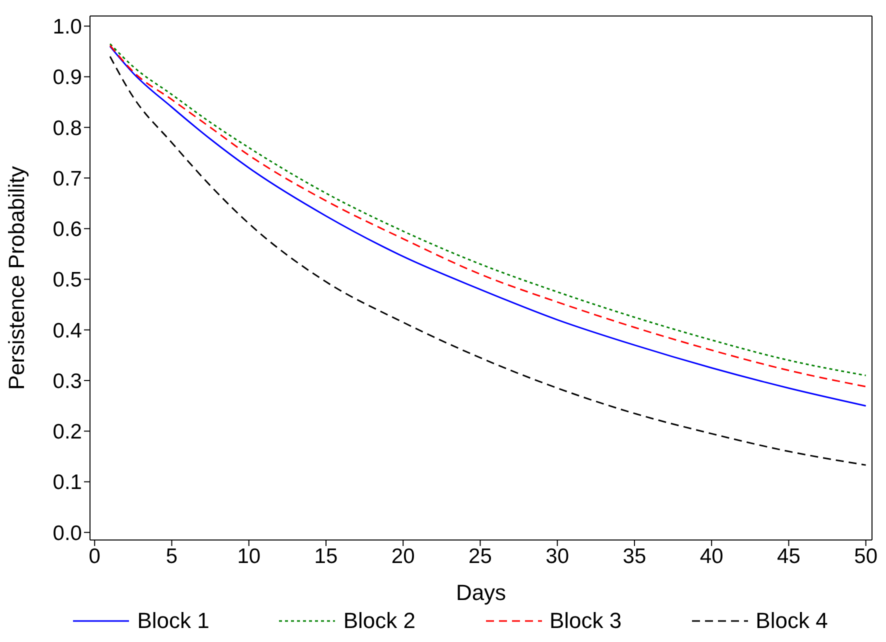 Image resolution: width=886 pixels, height=642 pixels. Describe the element at coordinates (403, 556) in the screenshot. I see `x-tick-label: 20` at that location.